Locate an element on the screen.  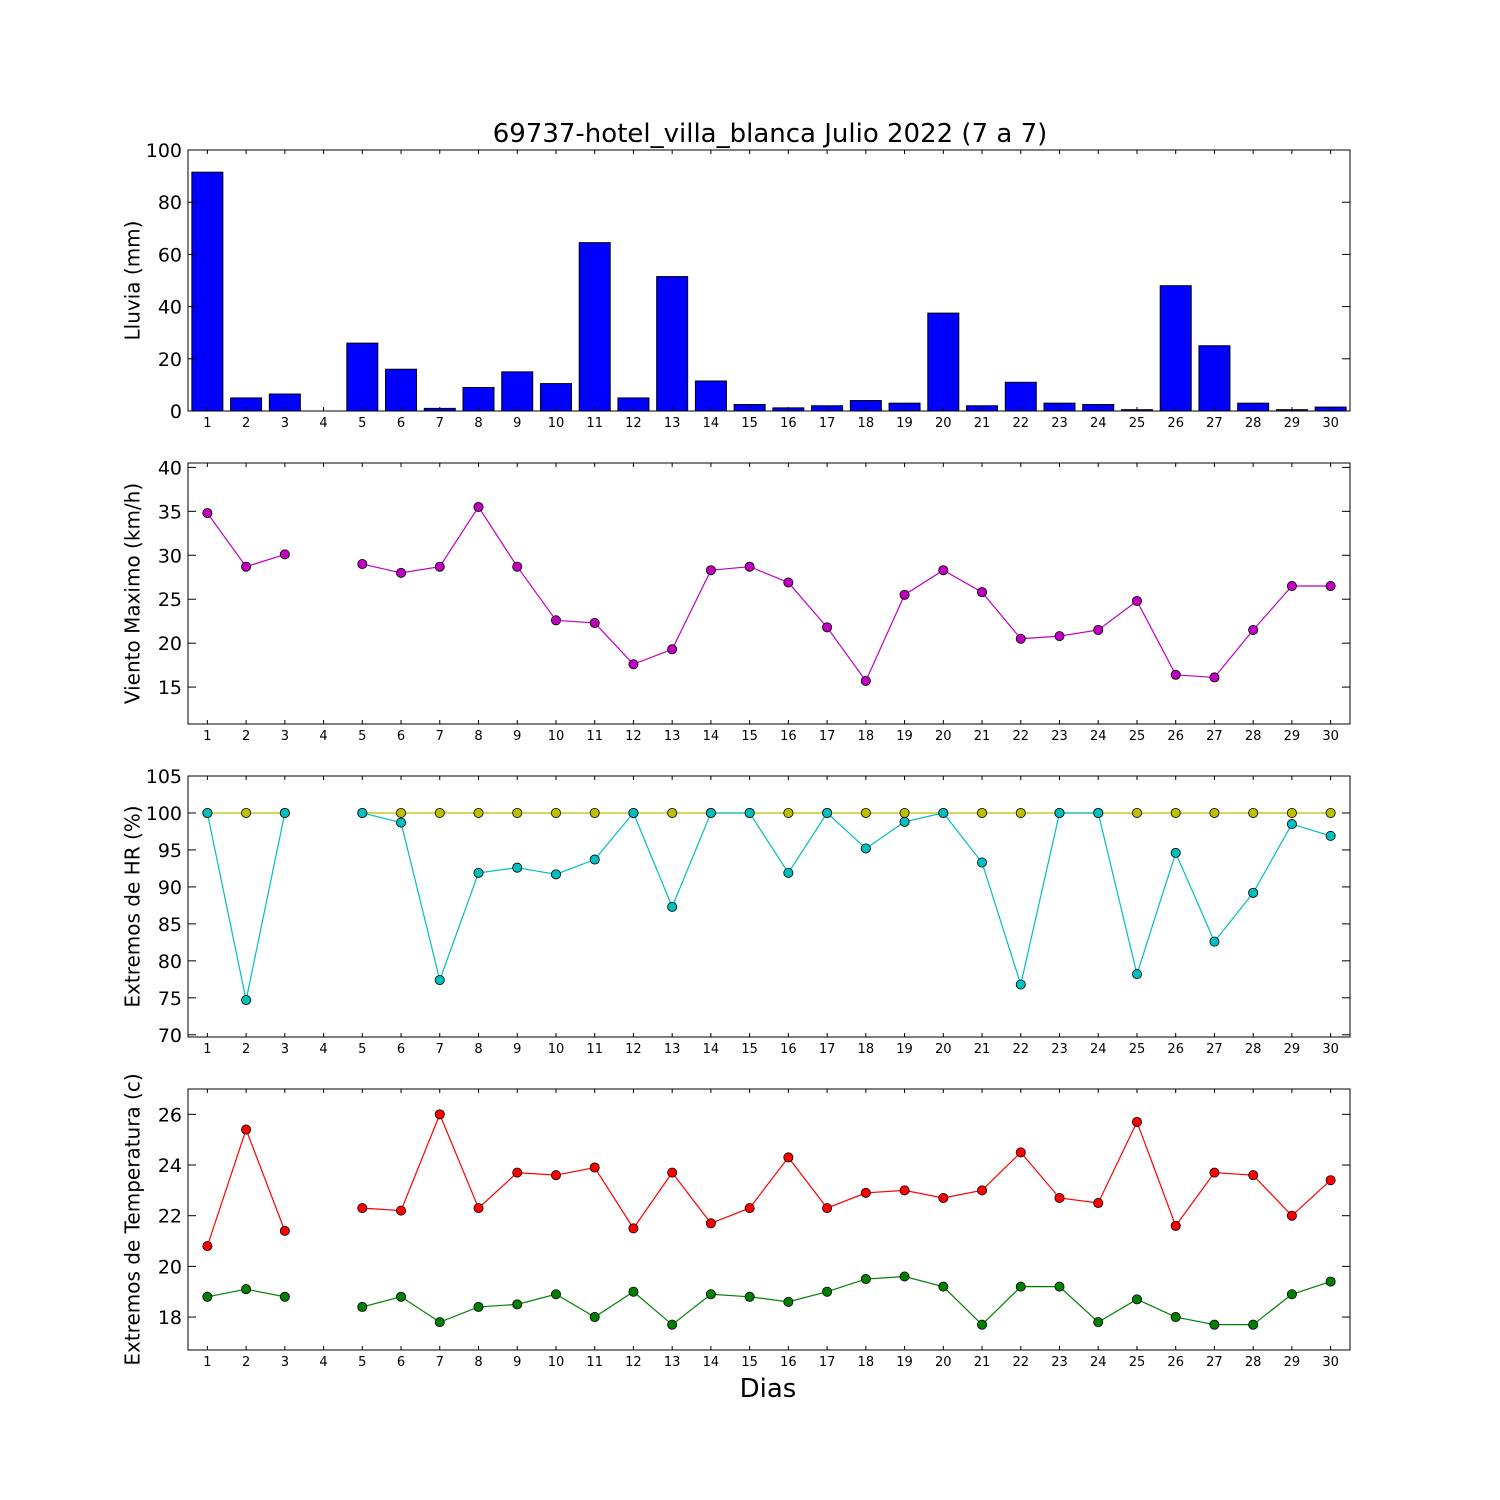
y-tick-label: 30 is located at coordinates (170, 556).